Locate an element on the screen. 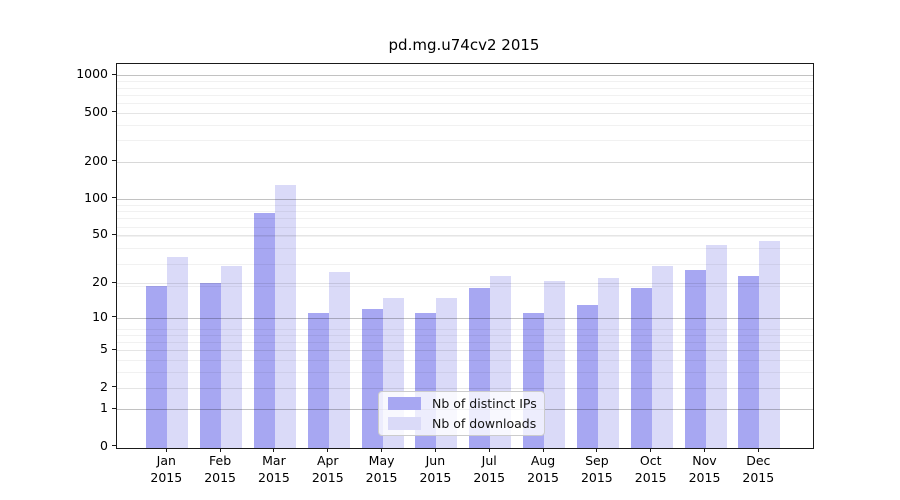  x-tick-label-oct: Oct 2015 is located at coordinates (651, 469).